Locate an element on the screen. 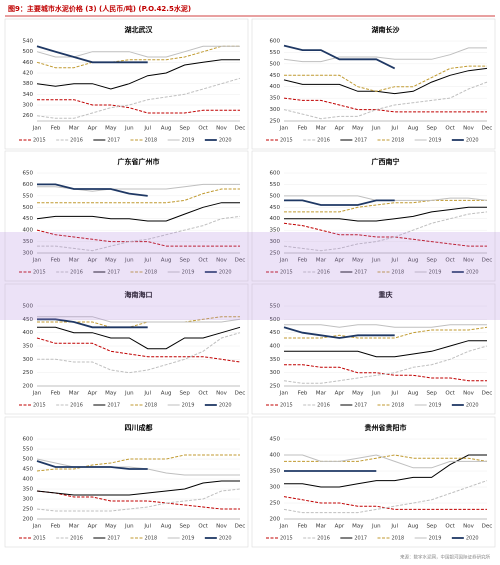  x-tick-label: Mar is located at coordinates (74, 129).